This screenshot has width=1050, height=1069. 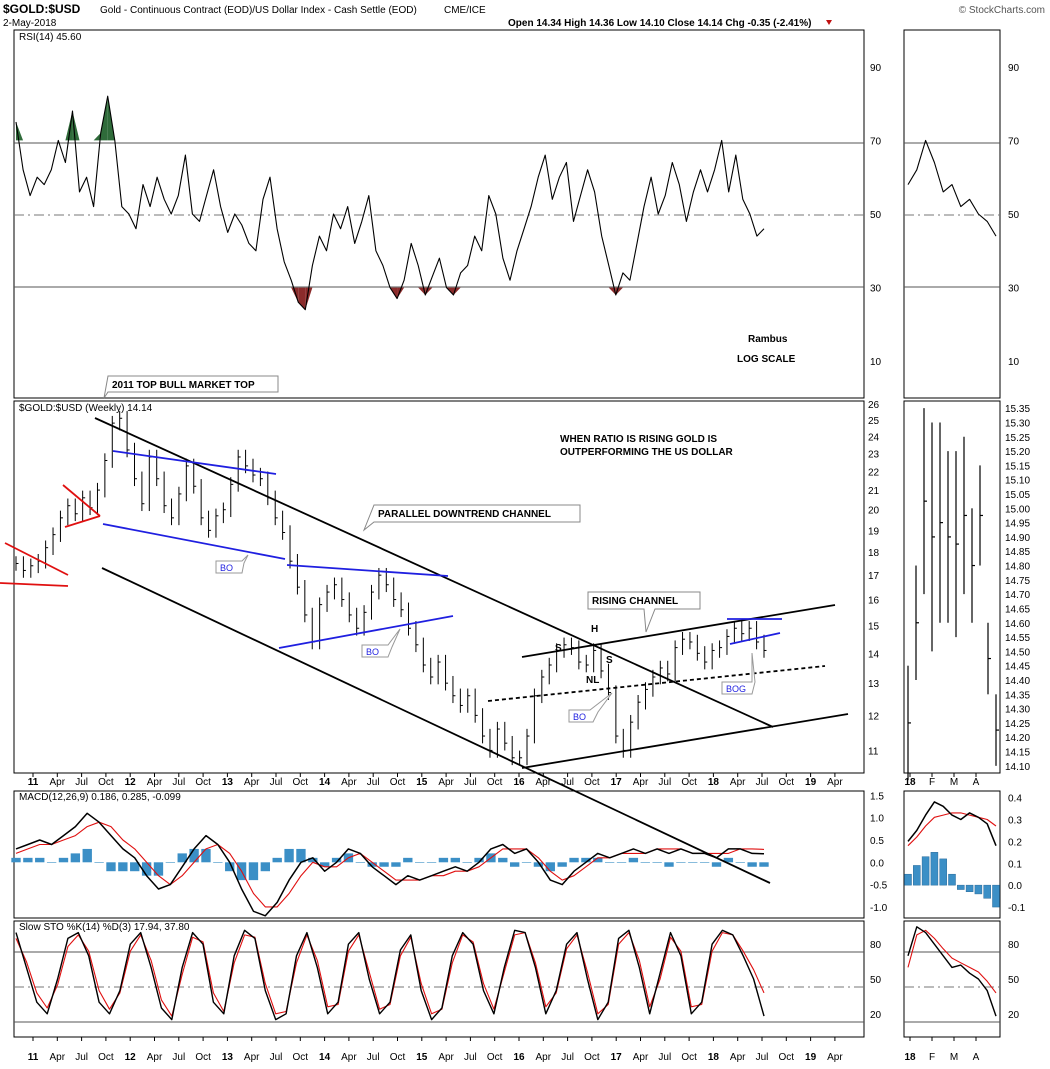 What do you see at coordinates (465, 10) in the screenshot?
I see `exchange-text: CME/ICE` at bounding box center [465, 10].